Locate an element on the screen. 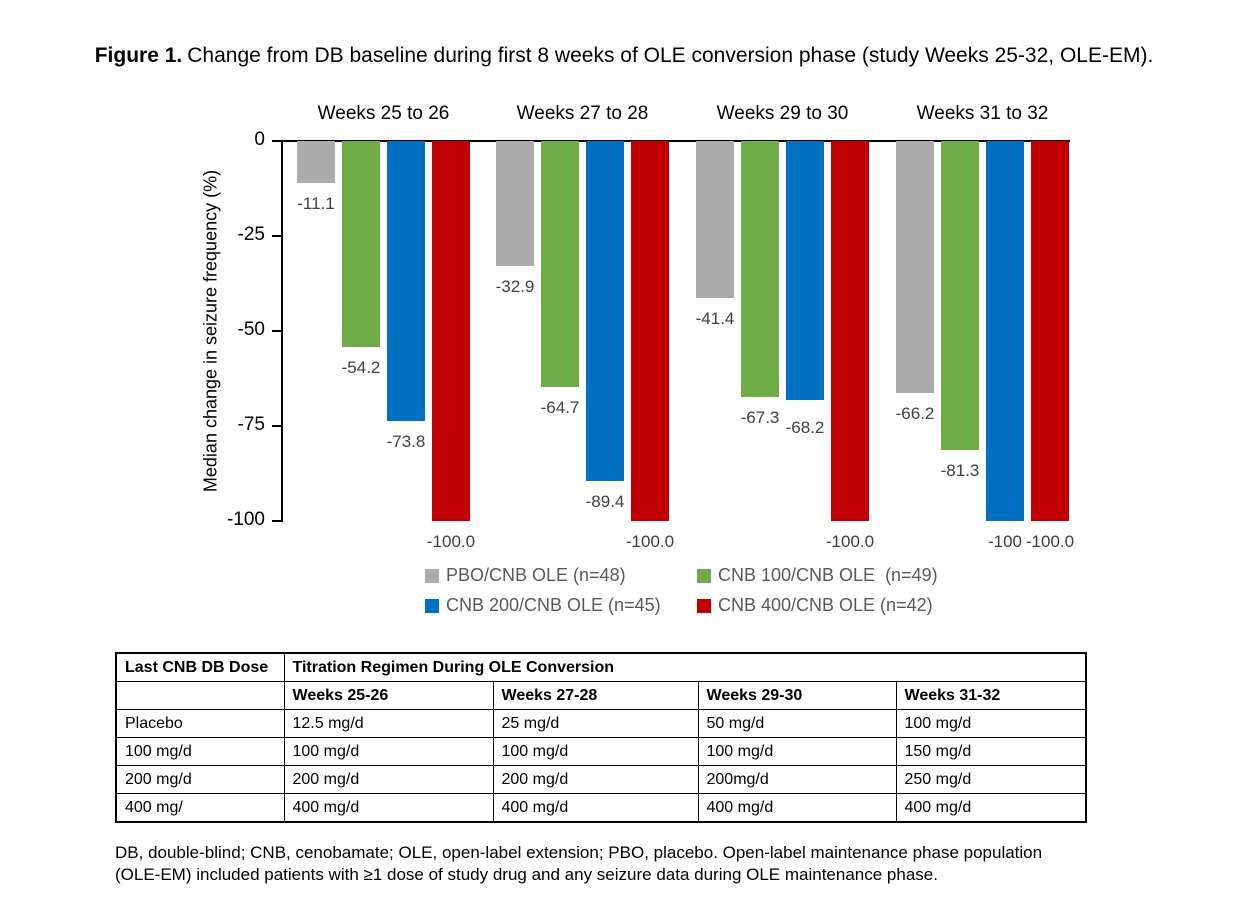 This screenshot has height=912, width=1248. header-week-col-2: Weeks 27-28 is located at coordinates (595, 695).